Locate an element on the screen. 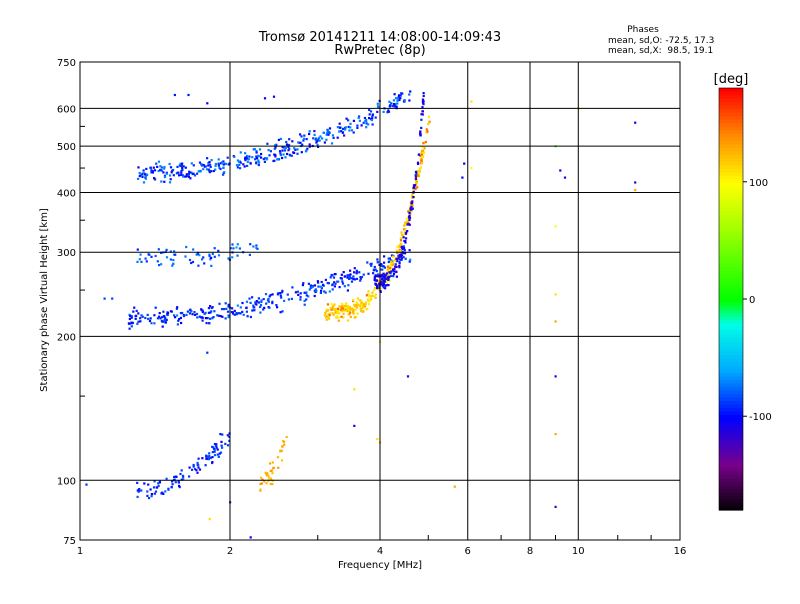 The width and height of the screenshot is (800, 604). phases-heading: Phases is located at coordinates (643, 30).